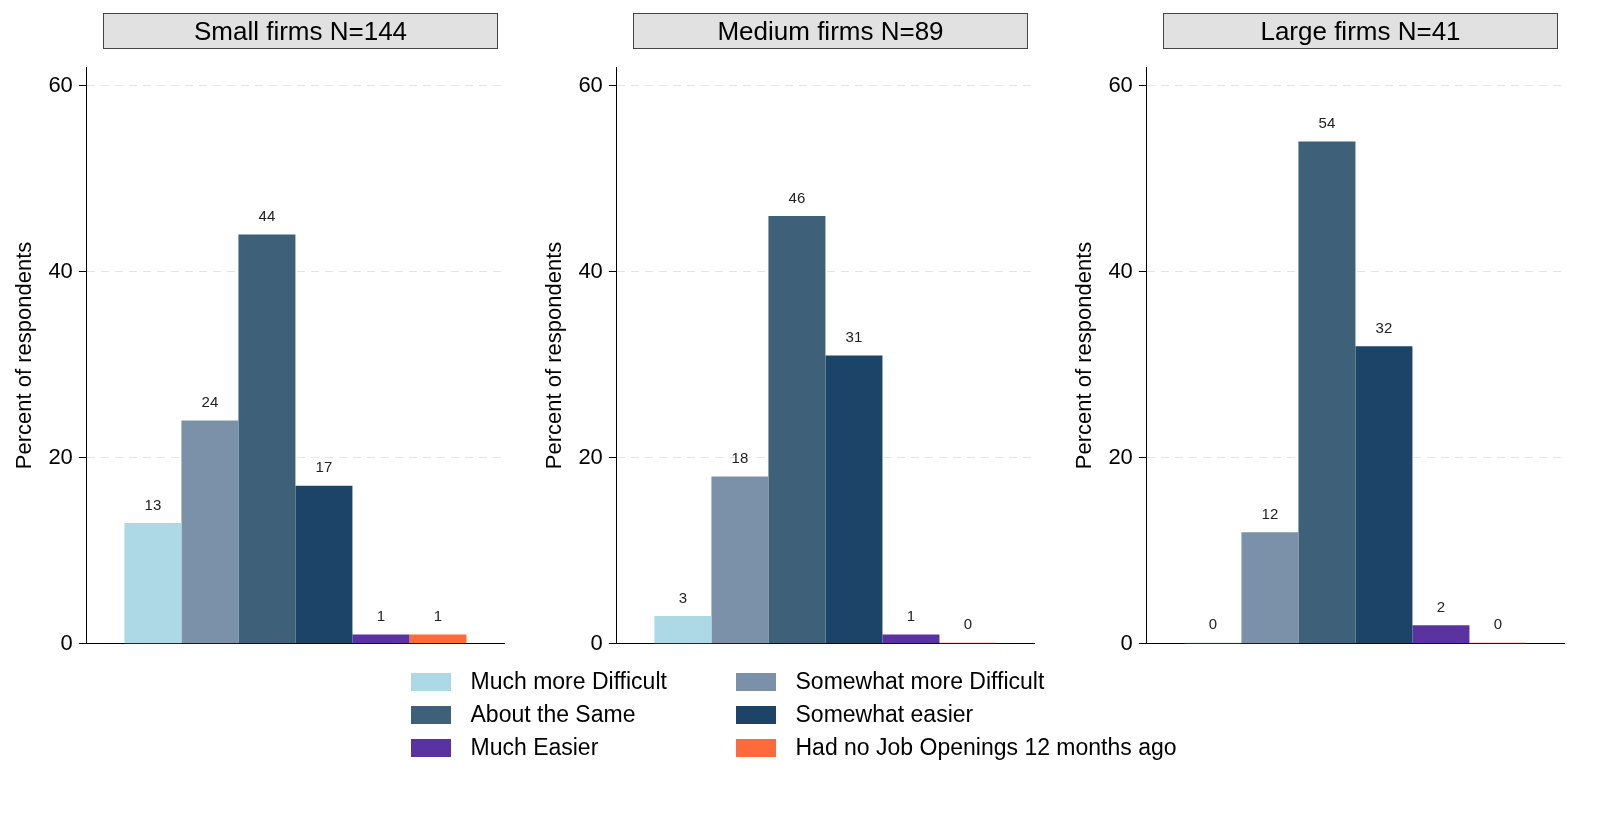 This screenshot has width=1603, height=831. What do you see at coordinates (830, 31) in the screenshot?
I see `chart-title: Medium firms N=89` at bounding box center [830, 31].